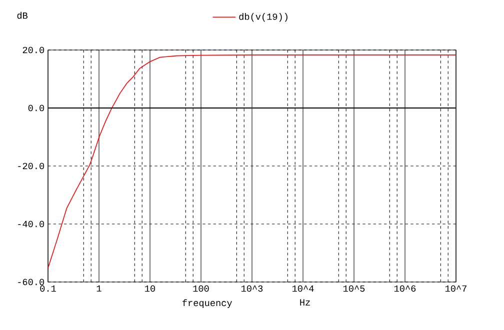  I want to click on x-tick-label: 1, so click(99, 288).